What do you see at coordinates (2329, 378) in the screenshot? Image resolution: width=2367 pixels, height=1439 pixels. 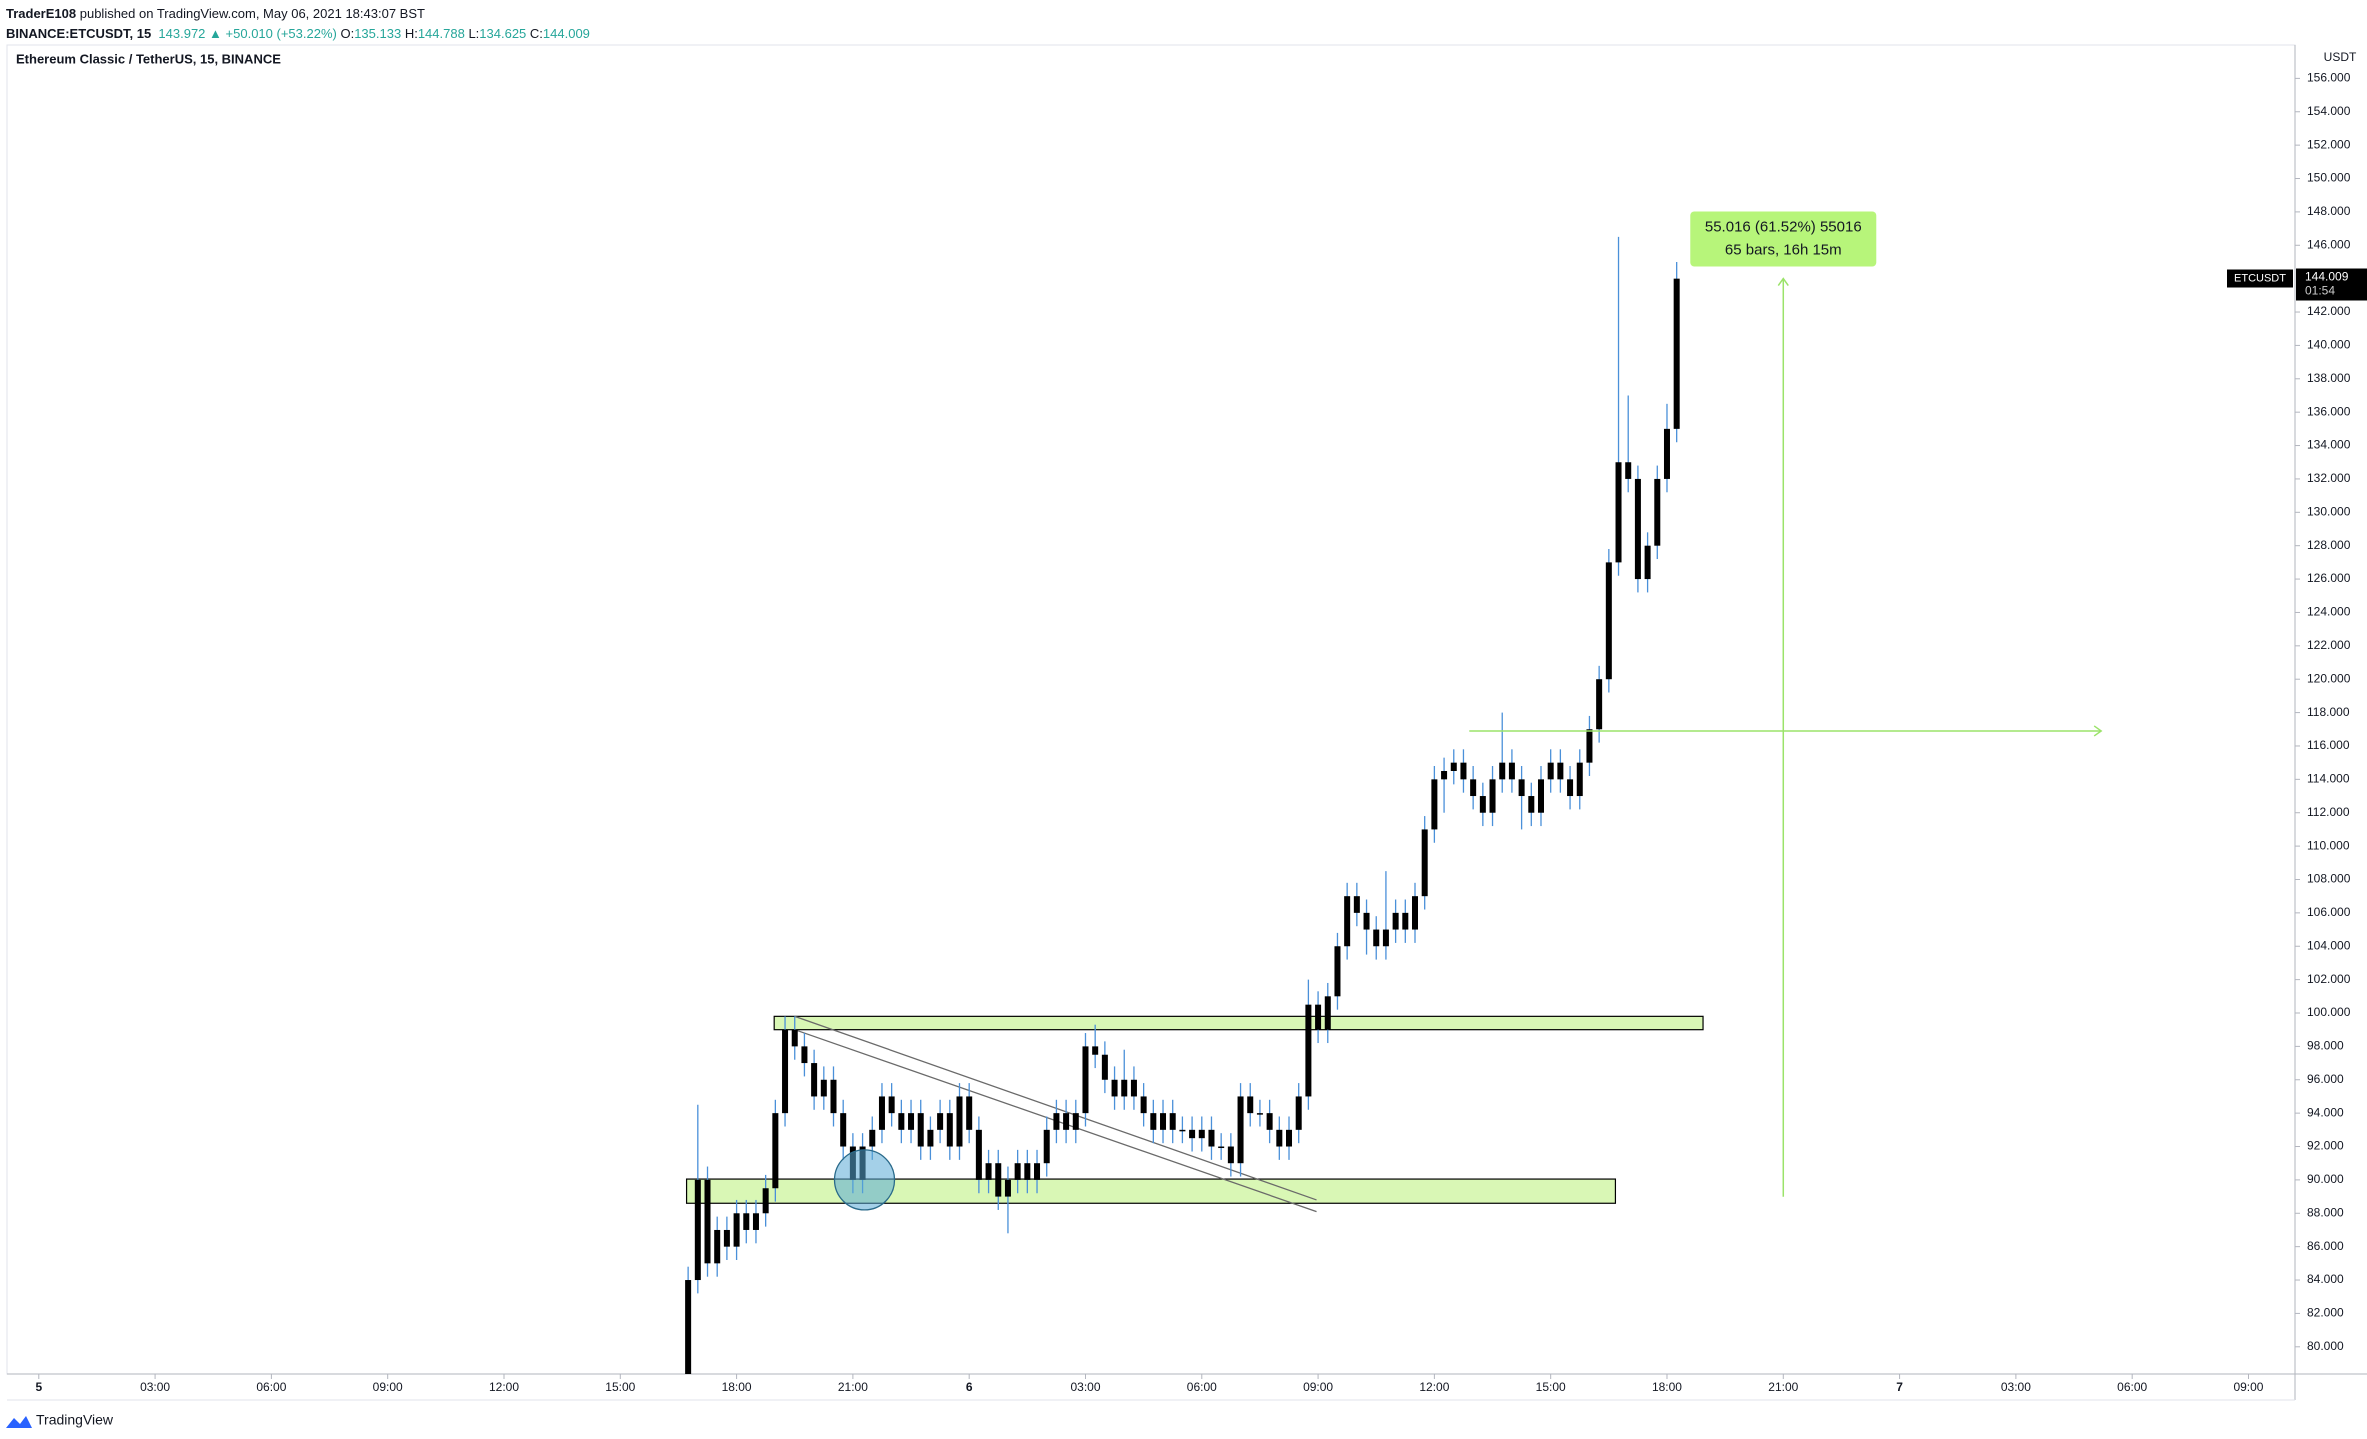 I see `y-tick-label: 138.000` at bounding box center [2329, 378].